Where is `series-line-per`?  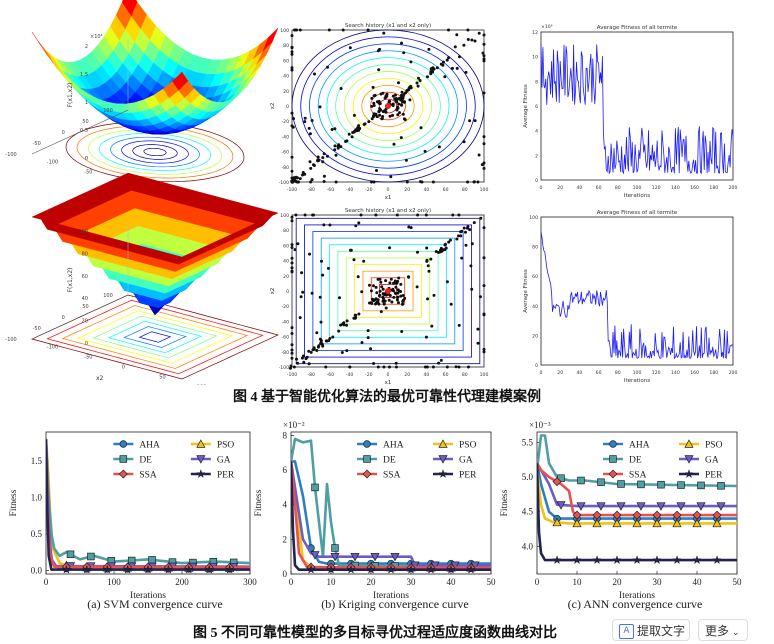 series-line-per is located at coordinates (391, 516).